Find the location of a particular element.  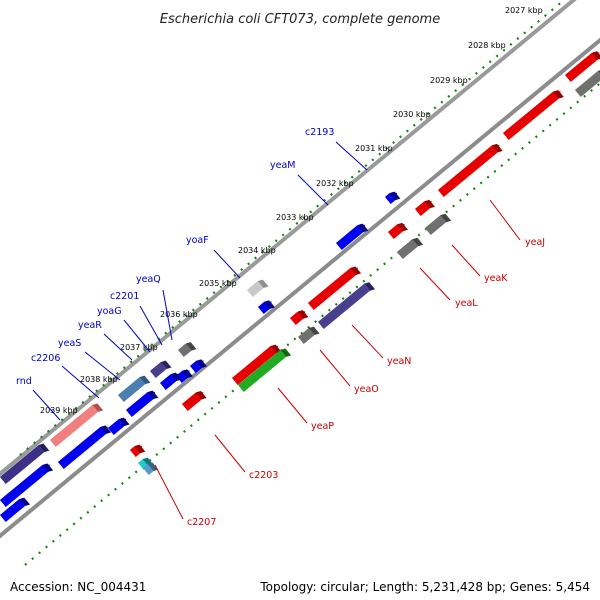

forward-gene-label: rnd is located at coordinates (24, 381).